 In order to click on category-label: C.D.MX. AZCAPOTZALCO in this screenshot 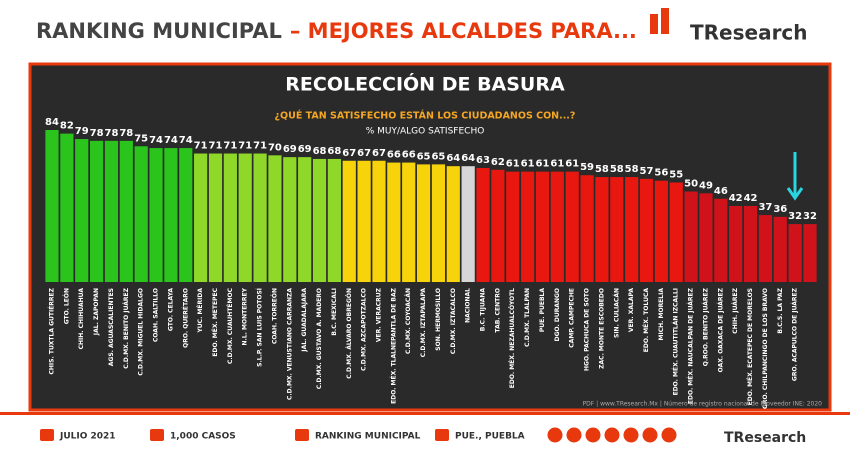, I will do `click(364, 329)`.